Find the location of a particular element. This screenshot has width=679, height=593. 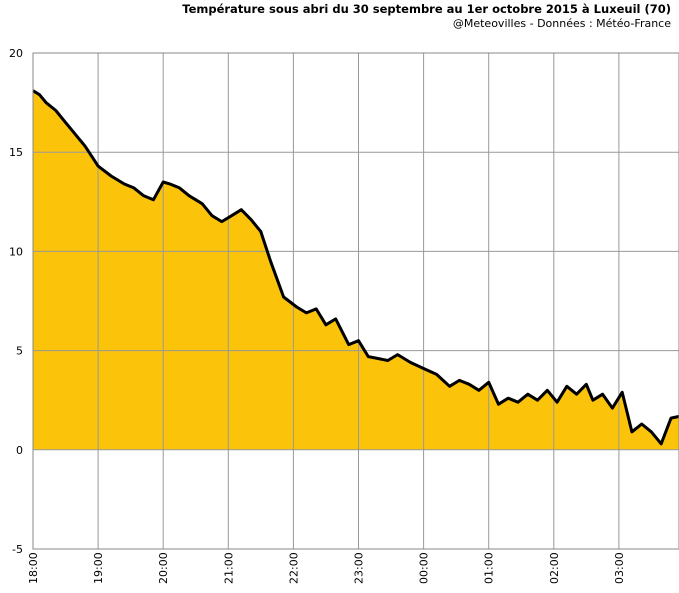

x-tick-label: 19:00 is located at coordinates (98, 568).